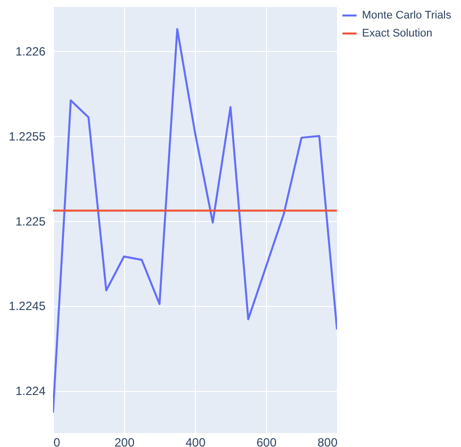  What do you see at coordinates (407, 16) in the screenshot?
I see `legend-label: Monte Carlo Trials` at bounding box center [407, 16].